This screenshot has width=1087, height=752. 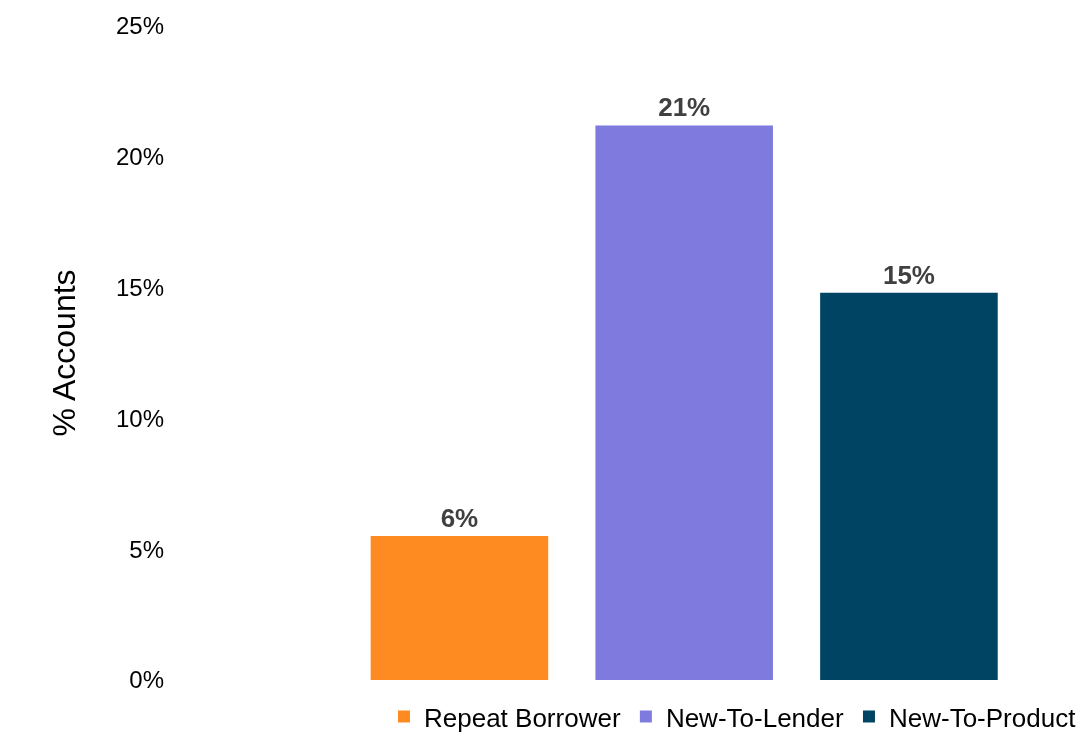 What do you see at coordinates (146, 680) in the screenshot?
I see `y-tick-label: 0%` at bounding box center [146, 680].